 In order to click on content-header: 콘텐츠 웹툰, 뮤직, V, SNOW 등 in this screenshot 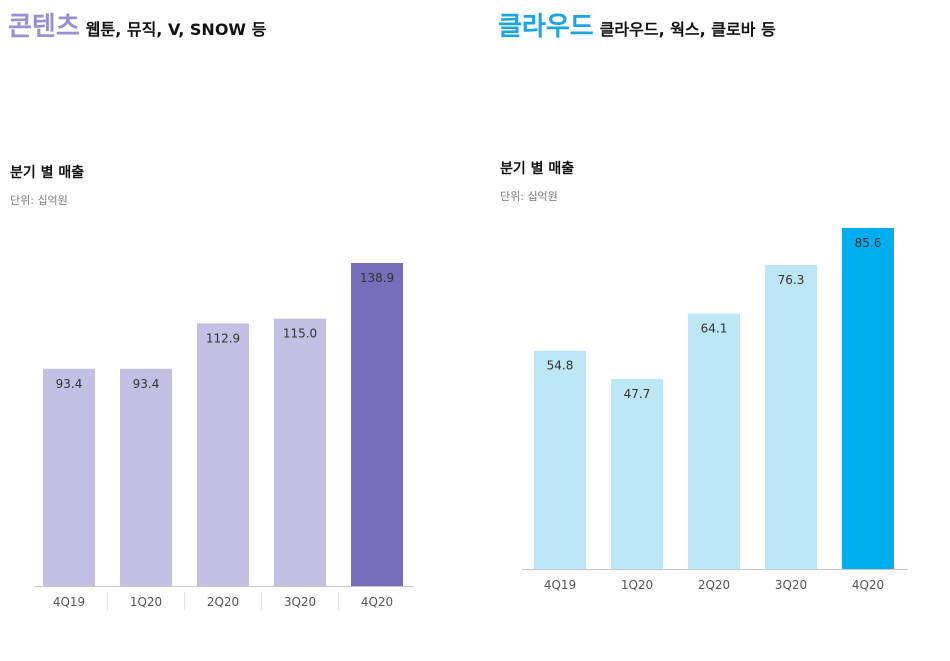, I will do `click(137, 24)`.